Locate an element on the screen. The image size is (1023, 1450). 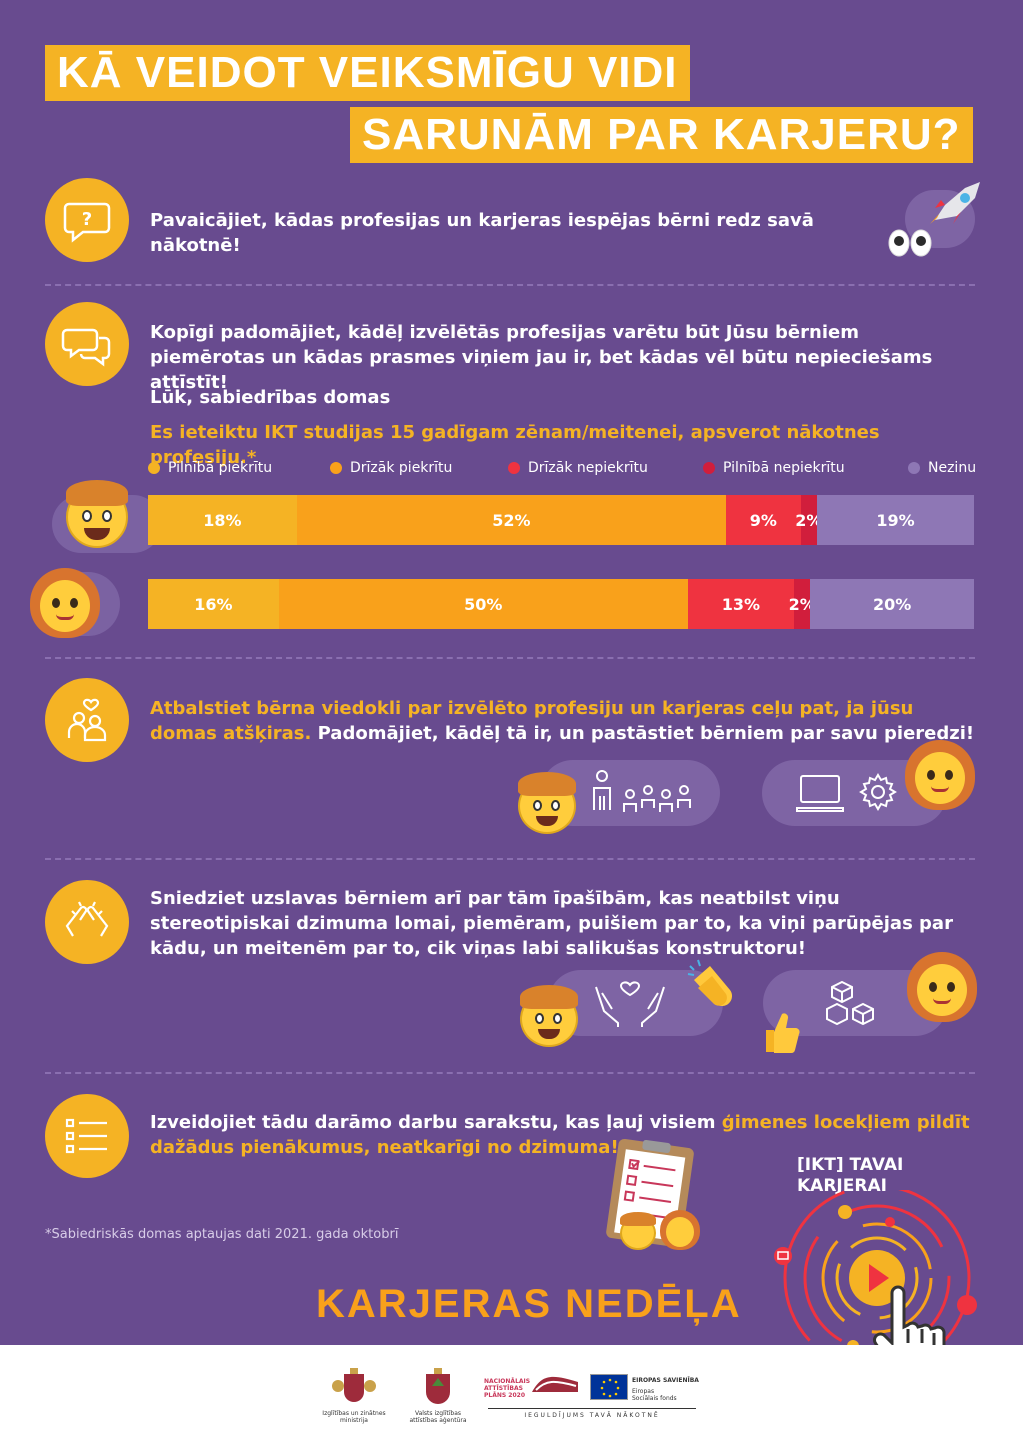
nap-flag-icon is located at coordinates (555, 1385).